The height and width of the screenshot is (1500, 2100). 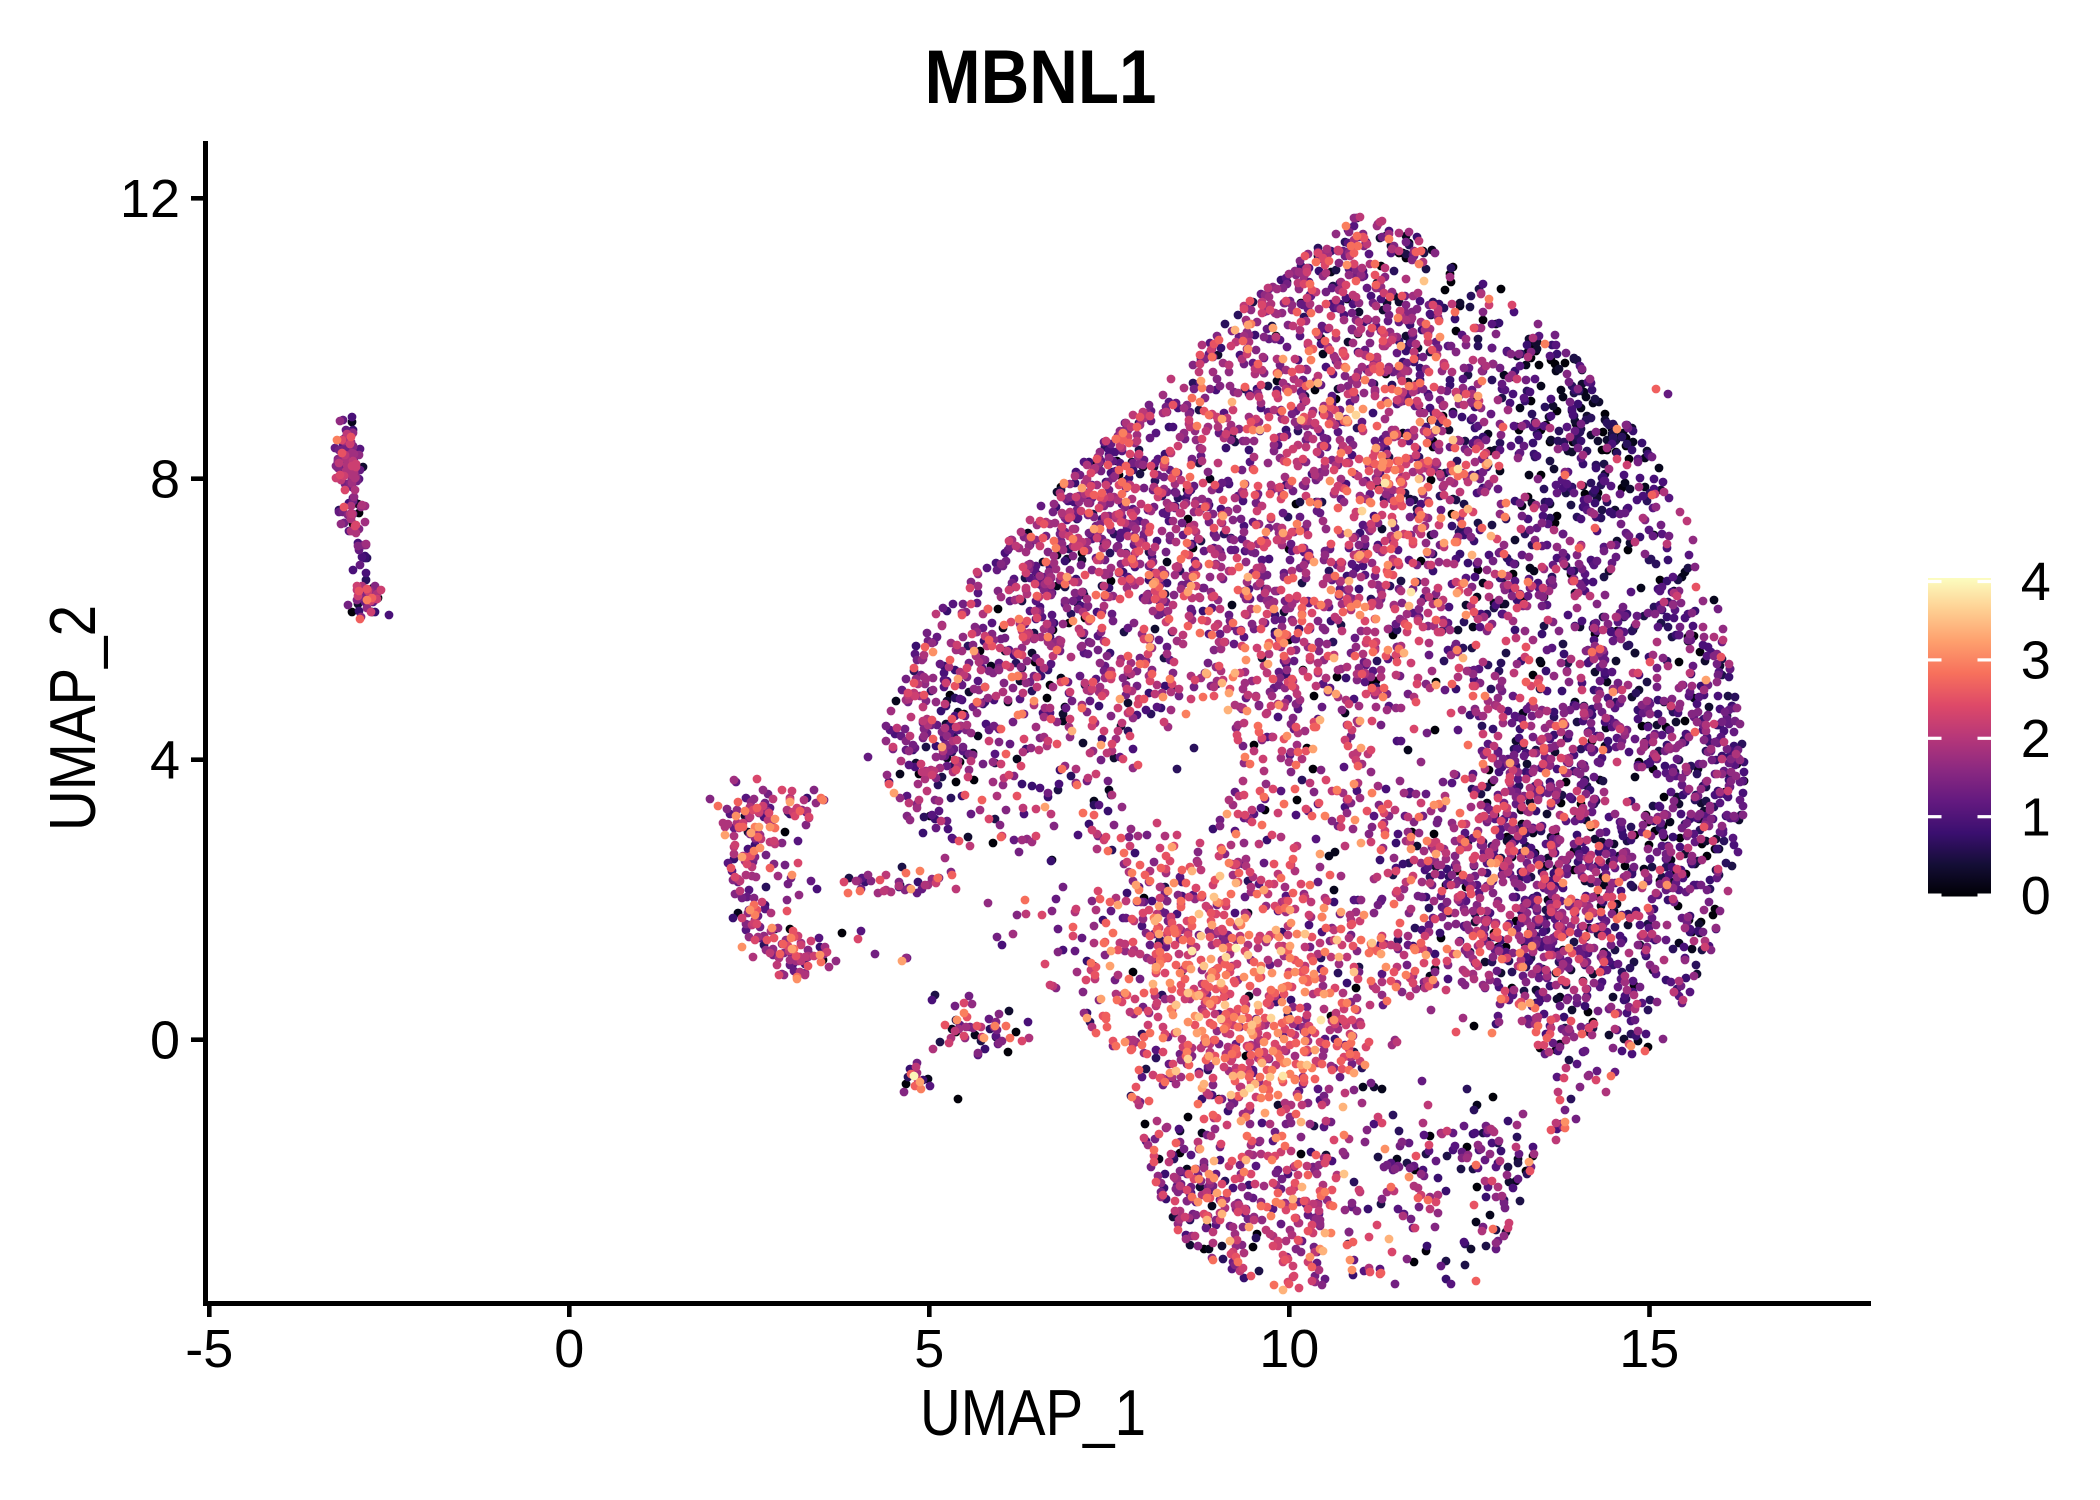 What do you see at coordinates (2036, 661) in the screenshot?
I see `svg-text: 3` at bounding box center [2036, 661].